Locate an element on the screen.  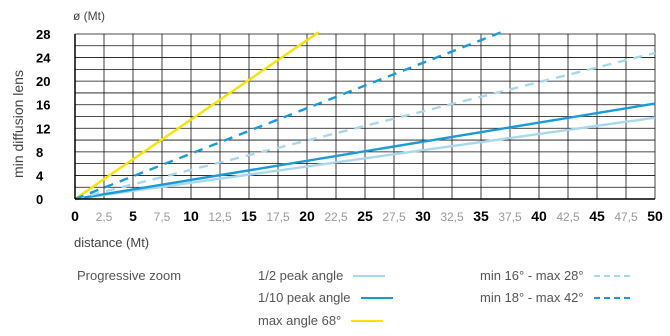
x-tick-label: 10 is located at coordinates (191, 216).